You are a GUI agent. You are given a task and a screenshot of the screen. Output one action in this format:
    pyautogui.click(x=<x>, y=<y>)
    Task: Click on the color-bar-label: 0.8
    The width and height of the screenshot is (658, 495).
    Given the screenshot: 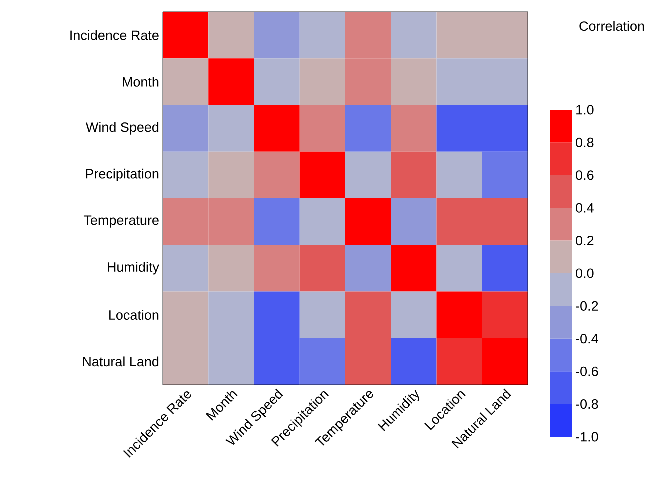 What is the action you would take?
    pyautogui.click(x=585, y=143)
    